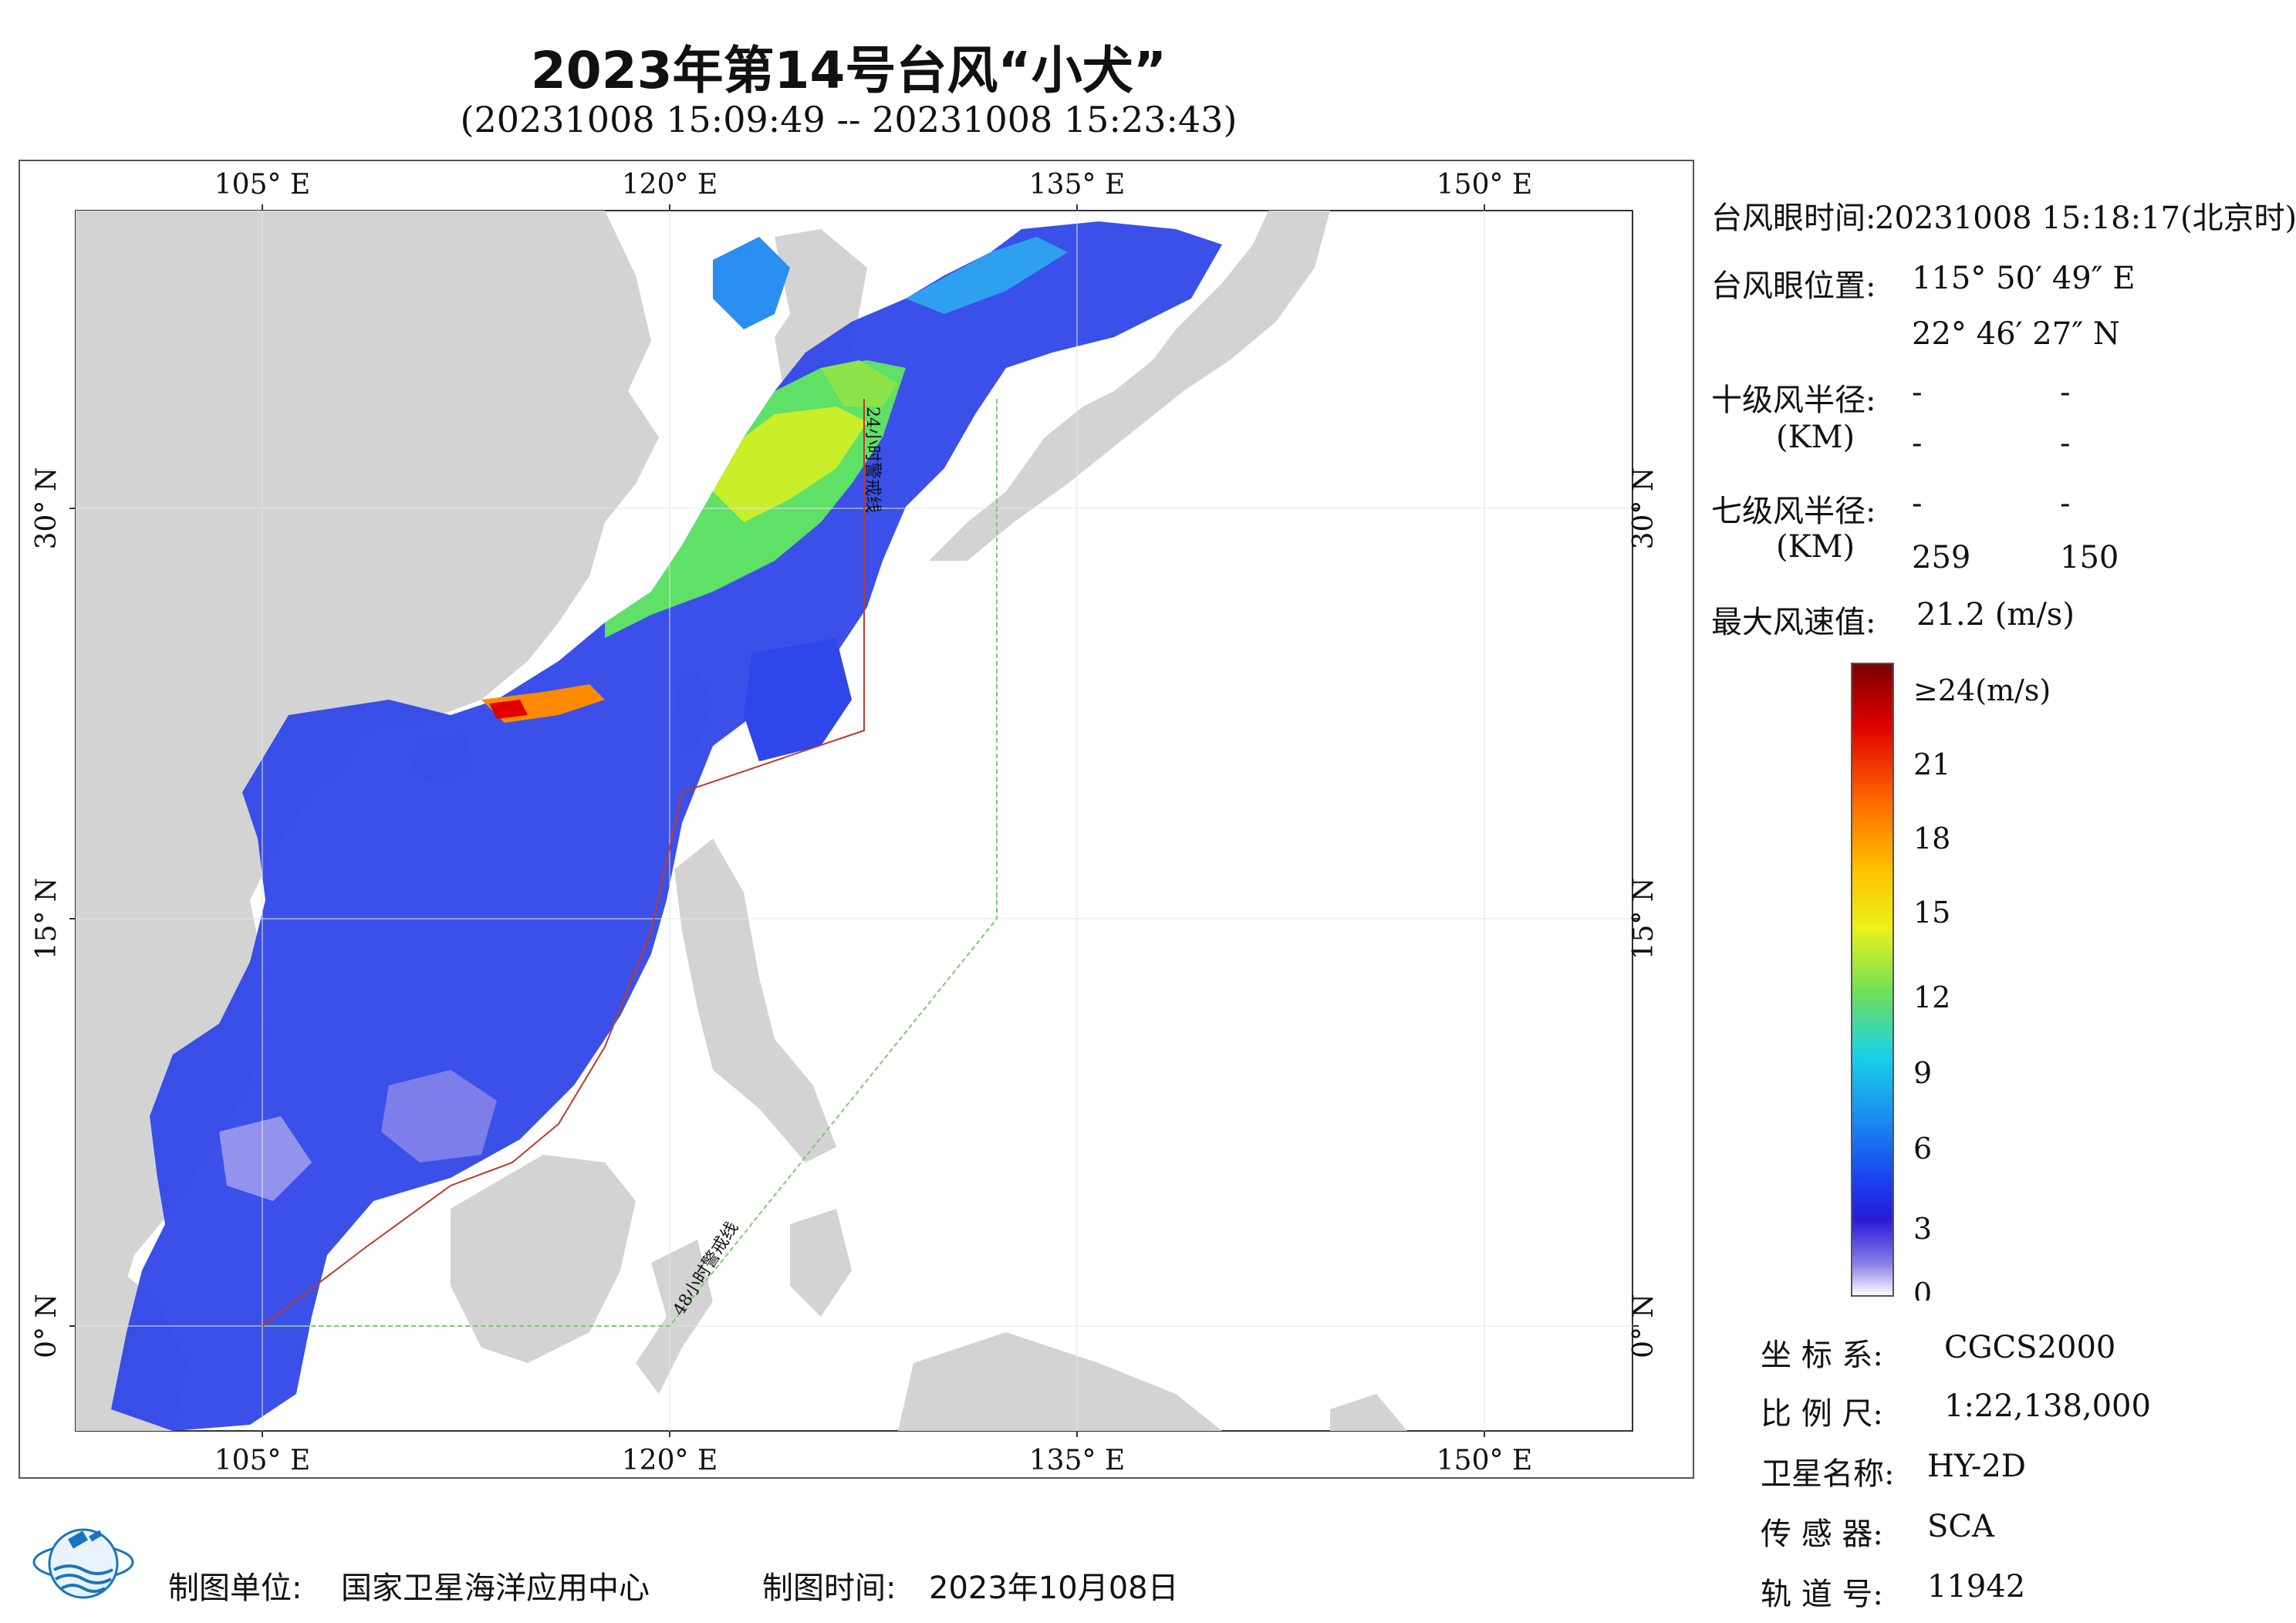 Image resolution: width=2296 pixels, height=1623 pixels. Describe the element at coordinates (1917, 392) in the screenshot. I see `r10-value-a: -` at that location.